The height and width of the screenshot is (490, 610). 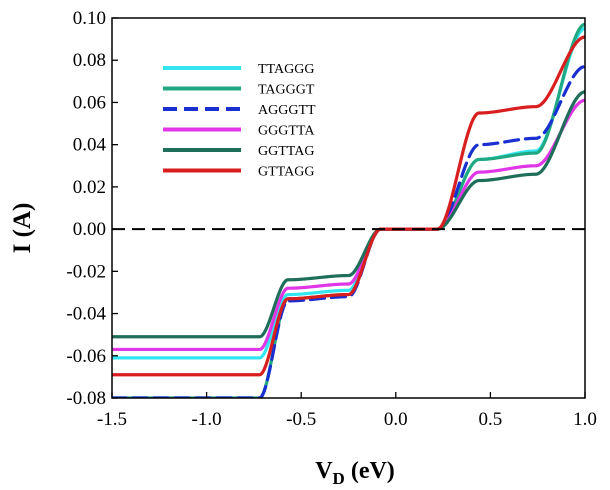 I want to click on y-tick-label: -0.02, so click(x=86, y=271).